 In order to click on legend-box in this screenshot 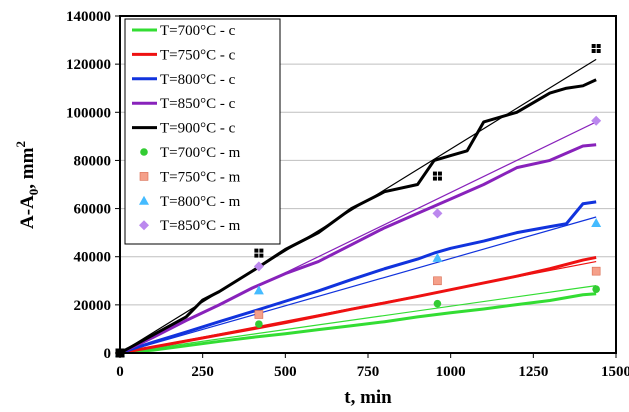, I will do `click(202, 131)`.